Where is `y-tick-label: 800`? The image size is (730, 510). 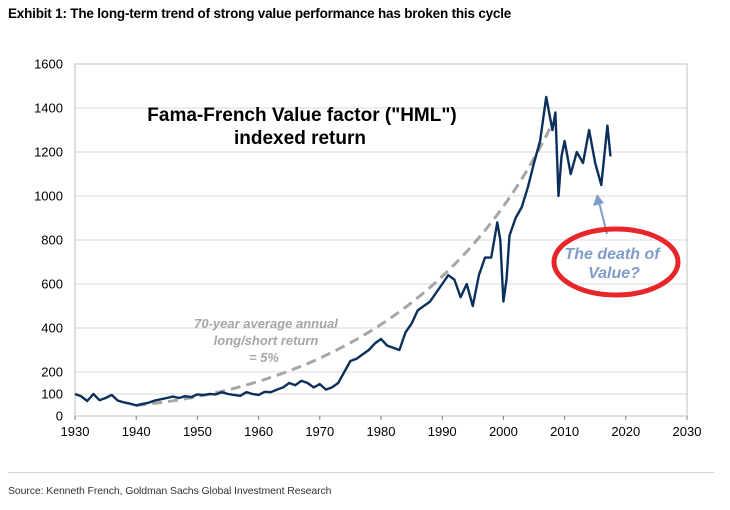
y-tick-label: 800 is located at coordinates (52, 240).